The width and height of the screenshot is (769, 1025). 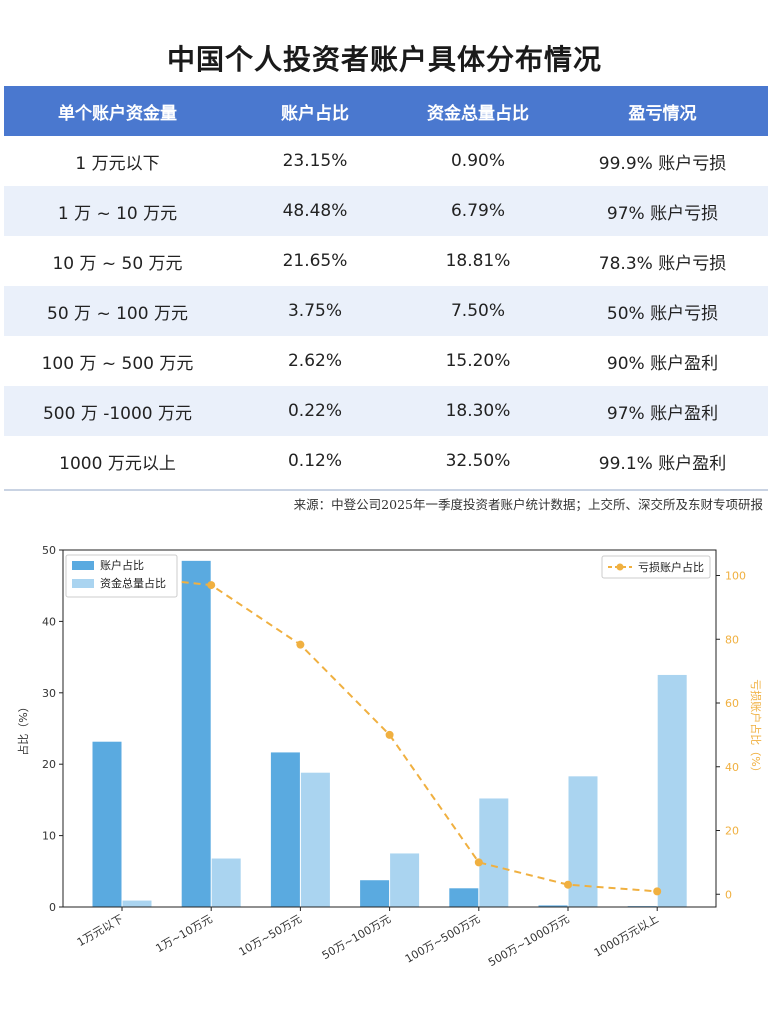 What do you see at coordinates (133, 583) in the screenshot?
I see `legend-label-capital: 资金总量占比` at bounding box center [133, 583].